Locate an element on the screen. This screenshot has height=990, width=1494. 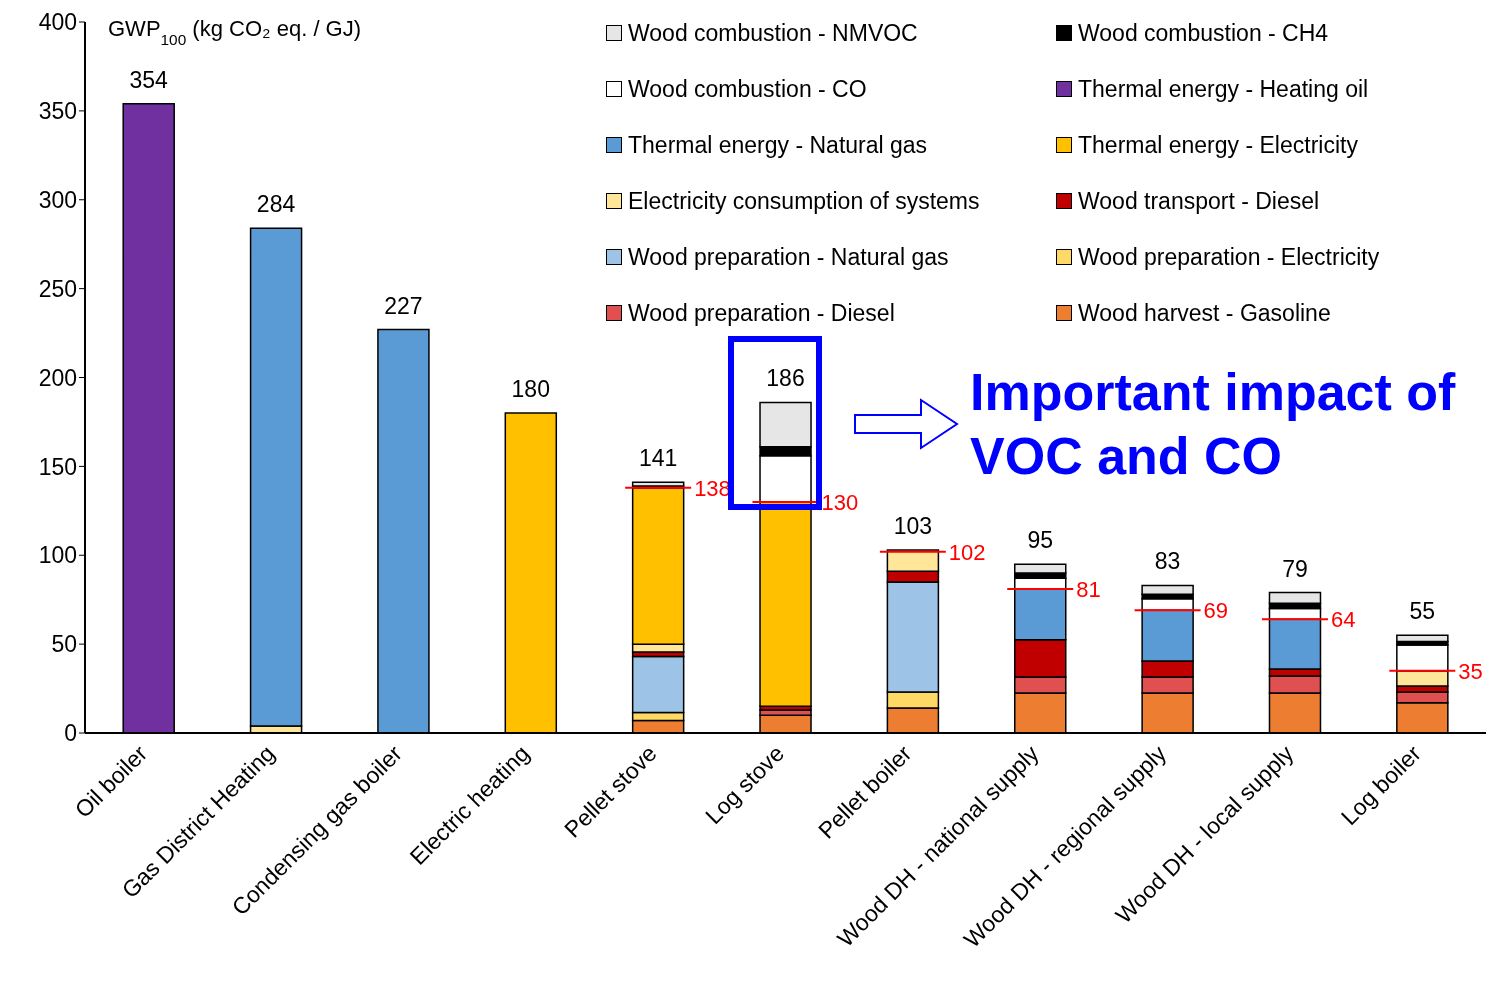
total-label: 103 is located at coordinates (913, 525).